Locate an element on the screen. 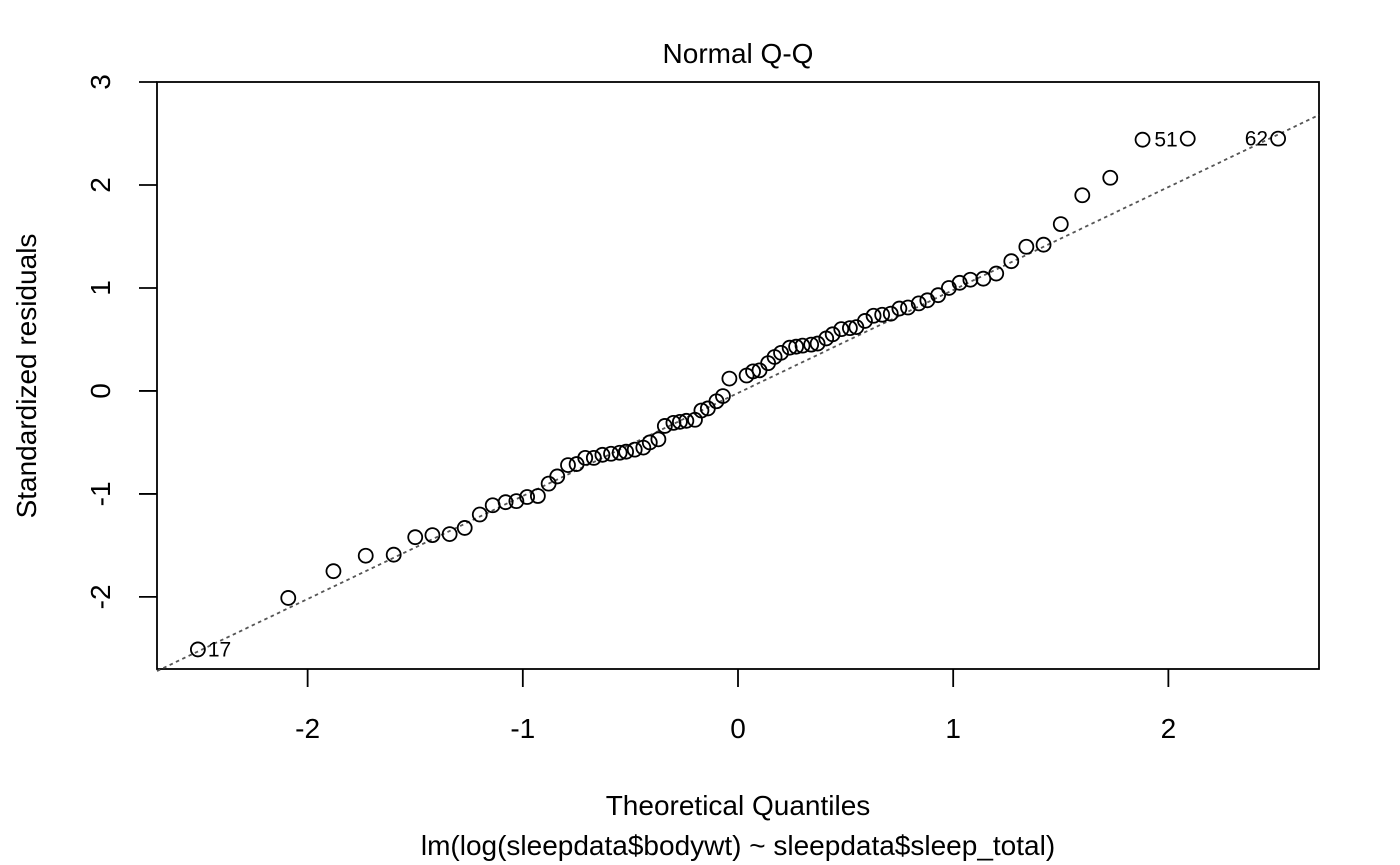 The width and height of the screenshot is (1400, 865). chart-title: Normal Q-Q is located at coordinates (738, 53).